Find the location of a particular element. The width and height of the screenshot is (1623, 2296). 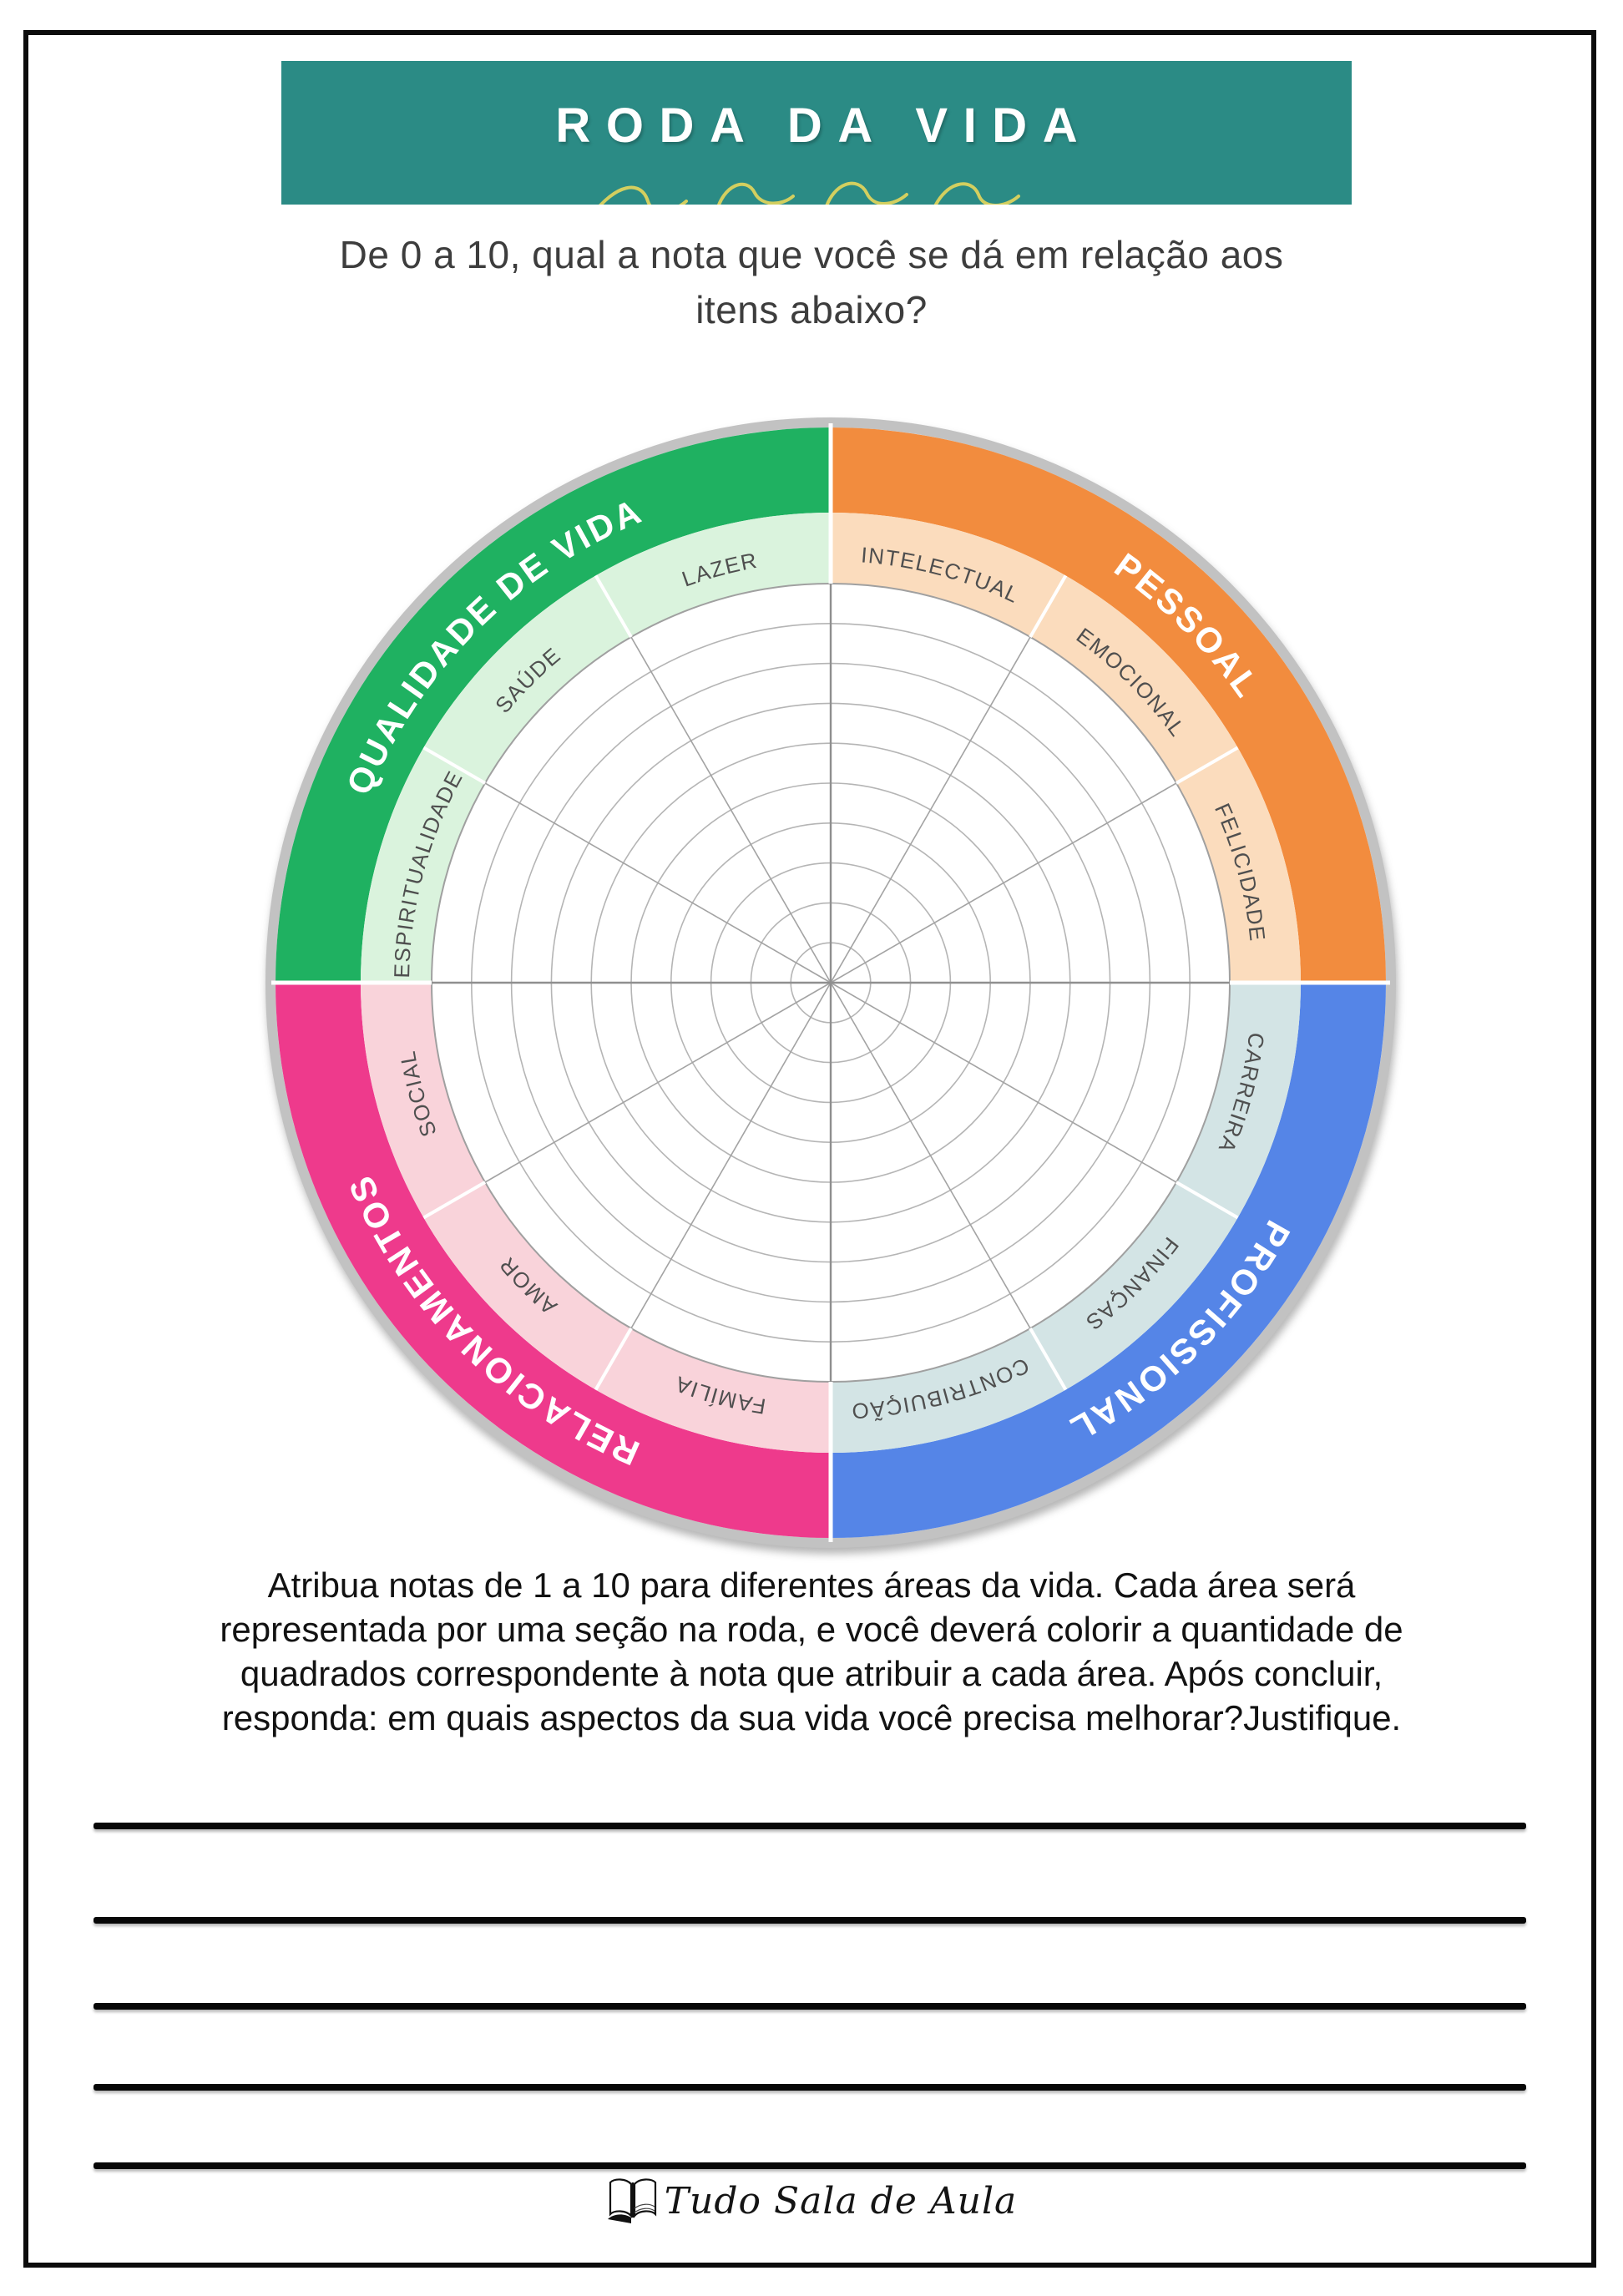

section-band-pessoal is located at coordinates (1066, 748).